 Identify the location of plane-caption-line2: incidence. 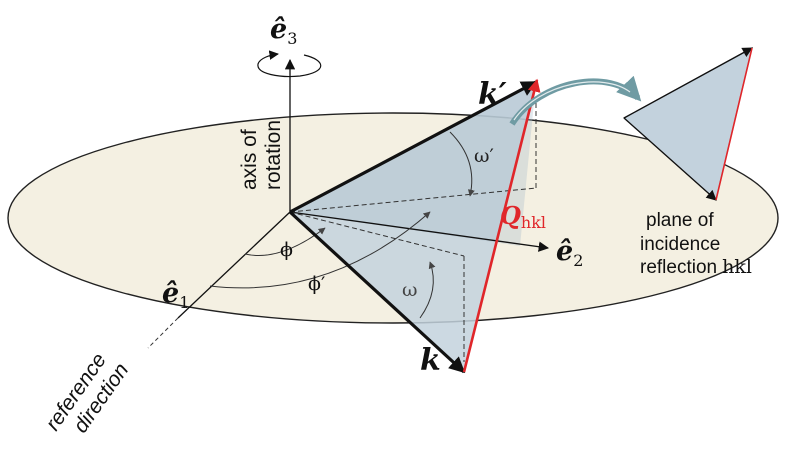
(680, 244).